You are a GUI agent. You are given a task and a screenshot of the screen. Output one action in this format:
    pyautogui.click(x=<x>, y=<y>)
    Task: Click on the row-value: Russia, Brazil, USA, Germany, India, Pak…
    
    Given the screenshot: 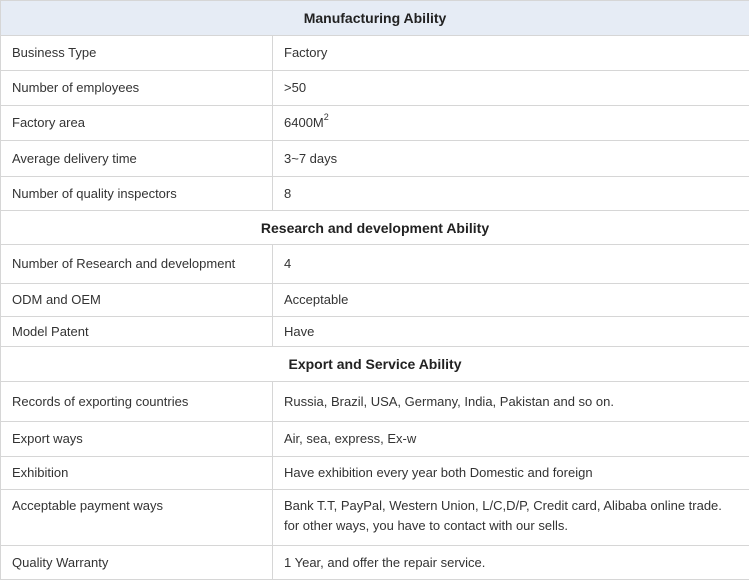 What is the action you would take?
    pyautogui.click(x=511, y=402)
    